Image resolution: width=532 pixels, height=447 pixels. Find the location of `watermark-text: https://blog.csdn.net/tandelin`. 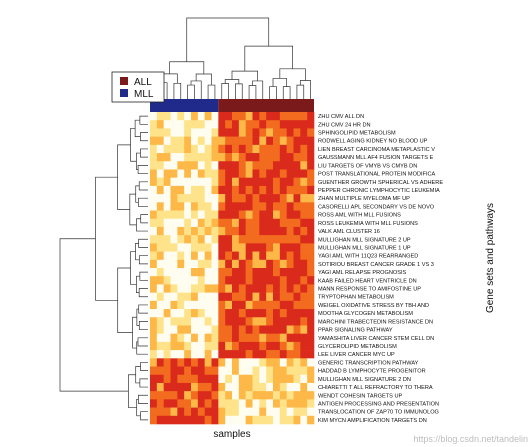

watermark-text: https://blog.csdn.net/tandelin is located at coordinates (470, 439).